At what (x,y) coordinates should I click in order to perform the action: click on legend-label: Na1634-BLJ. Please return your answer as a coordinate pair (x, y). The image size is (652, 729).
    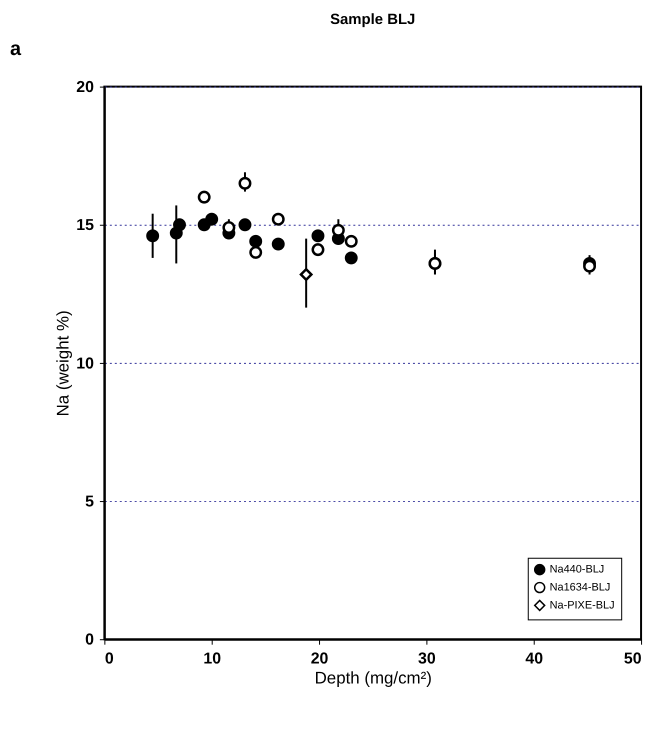
    Looking at the image, I should click on (580, 588).